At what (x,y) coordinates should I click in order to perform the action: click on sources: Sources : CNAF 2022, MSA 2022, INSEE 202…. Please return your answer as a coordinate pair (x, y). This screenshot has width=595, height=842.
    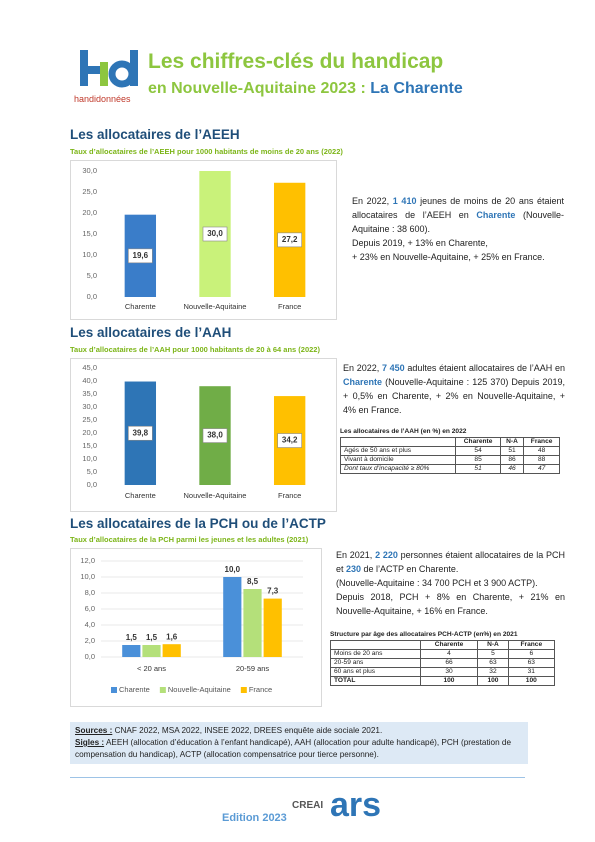
    Looking at the image, I should click on (299, 731).